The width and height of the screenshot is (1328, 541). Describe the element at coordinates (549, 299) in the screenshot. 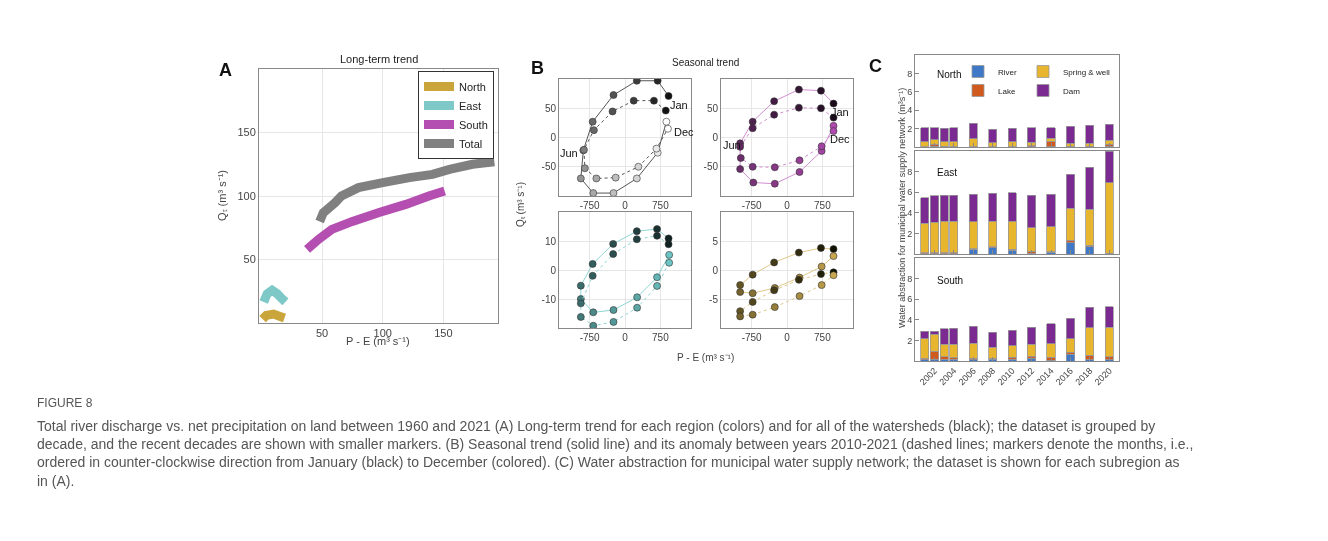

I see `y-tick-label: -10` at that location.